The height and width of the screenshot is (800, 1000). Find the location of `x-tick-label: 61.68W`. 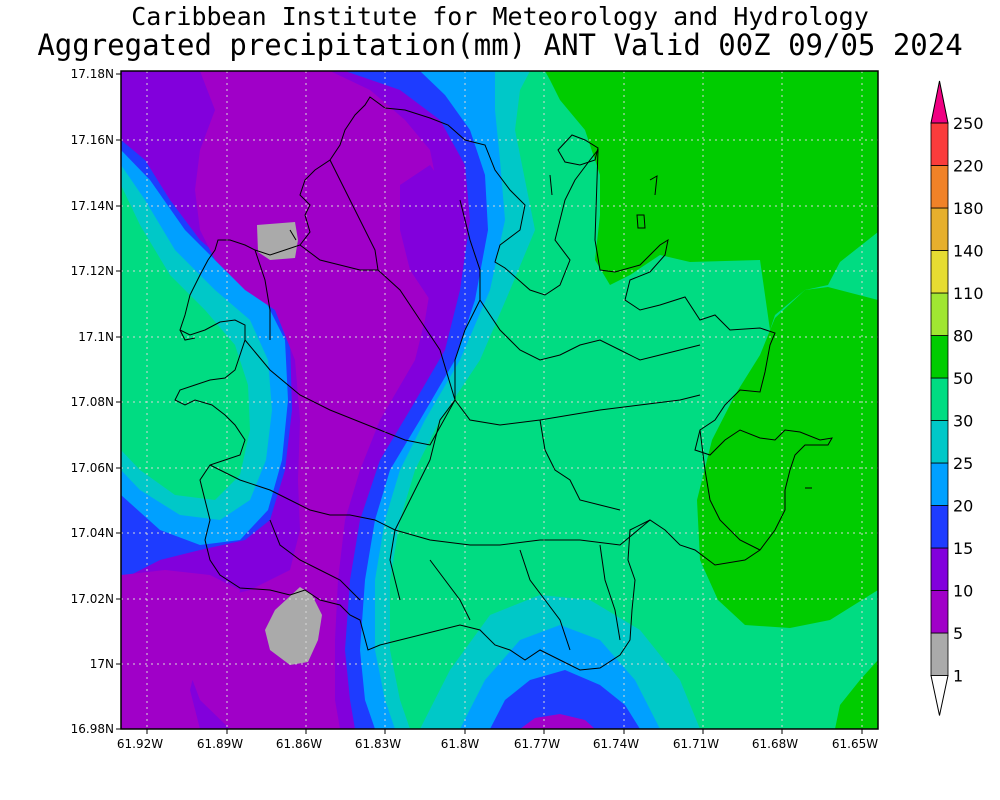

x-tick-label: 61.68W is located at coordinates (775, 744).